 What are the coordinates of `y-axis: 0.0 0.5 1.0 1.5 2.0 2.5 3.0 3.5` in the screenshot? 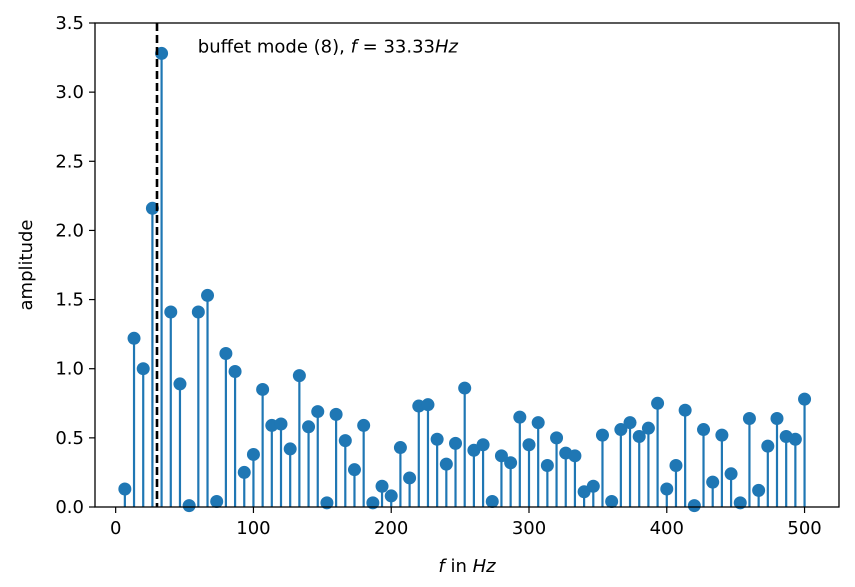 It's located at (75, 265).